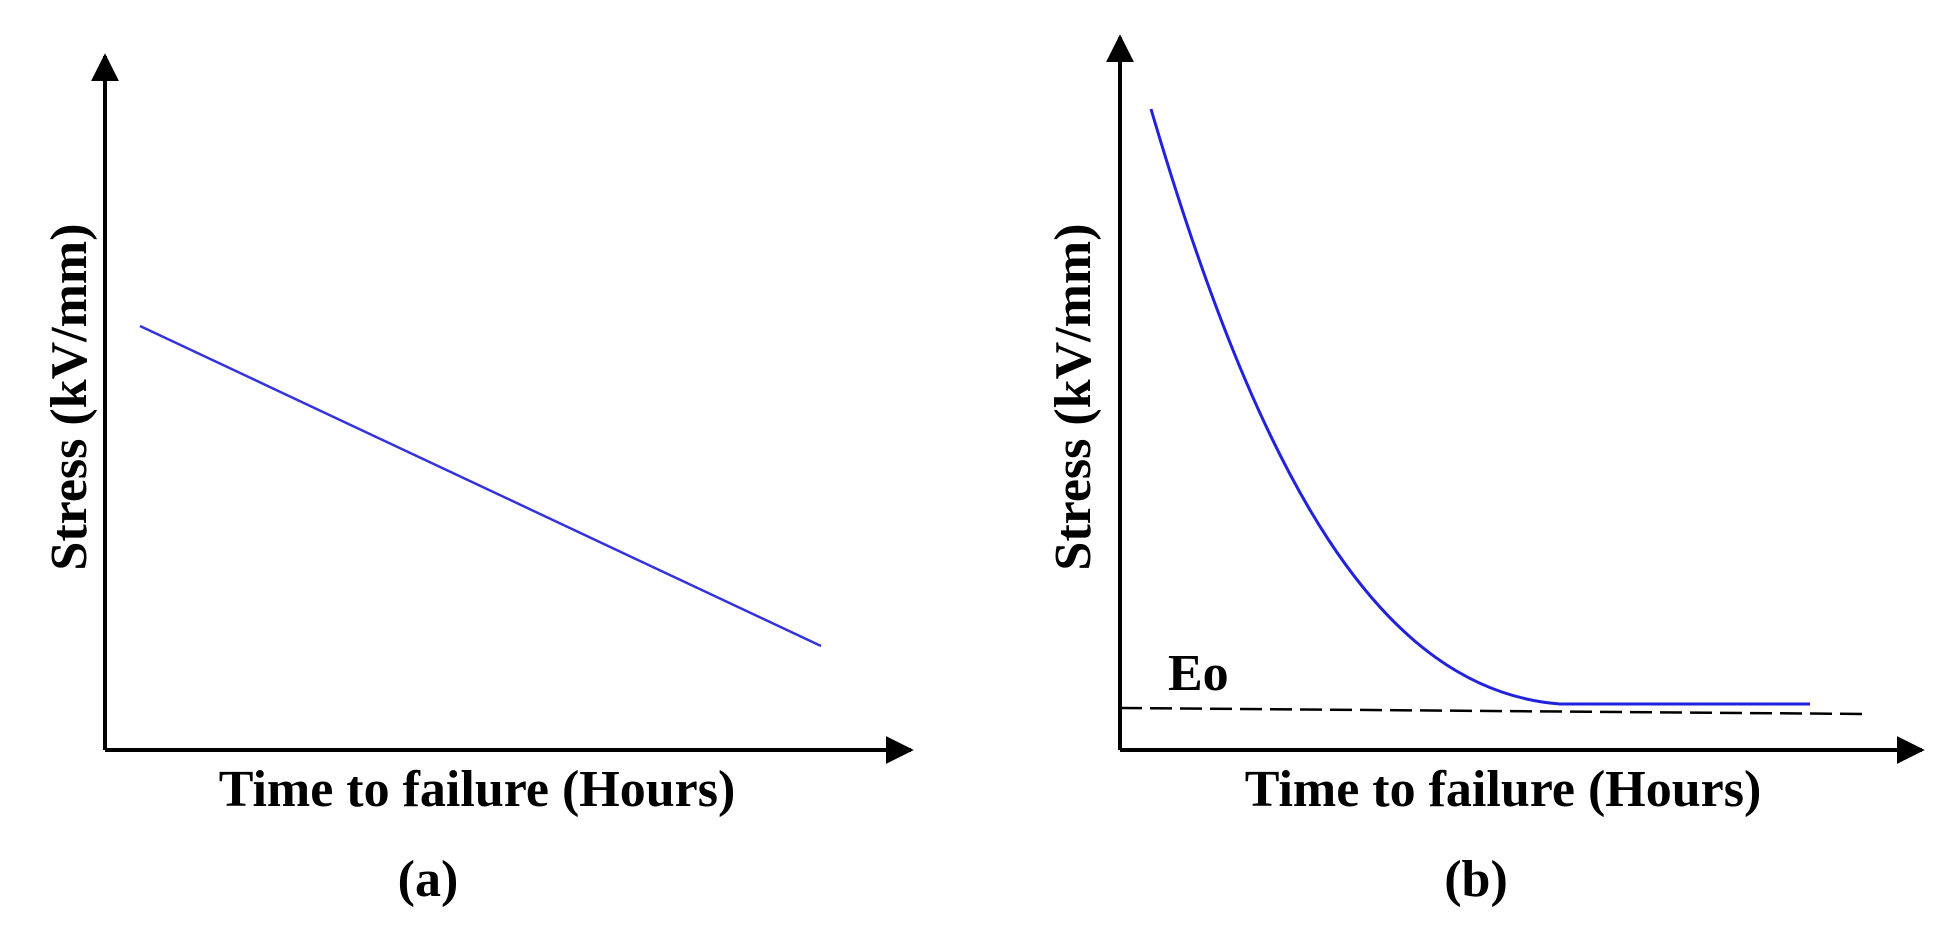 Image resolution: width=1945 pixels, height=929 pixels. What do you see at coordinates (1198, 673) in the screenshot?
I see `threshold-label: Eo` at bounding box center [1198, 673].